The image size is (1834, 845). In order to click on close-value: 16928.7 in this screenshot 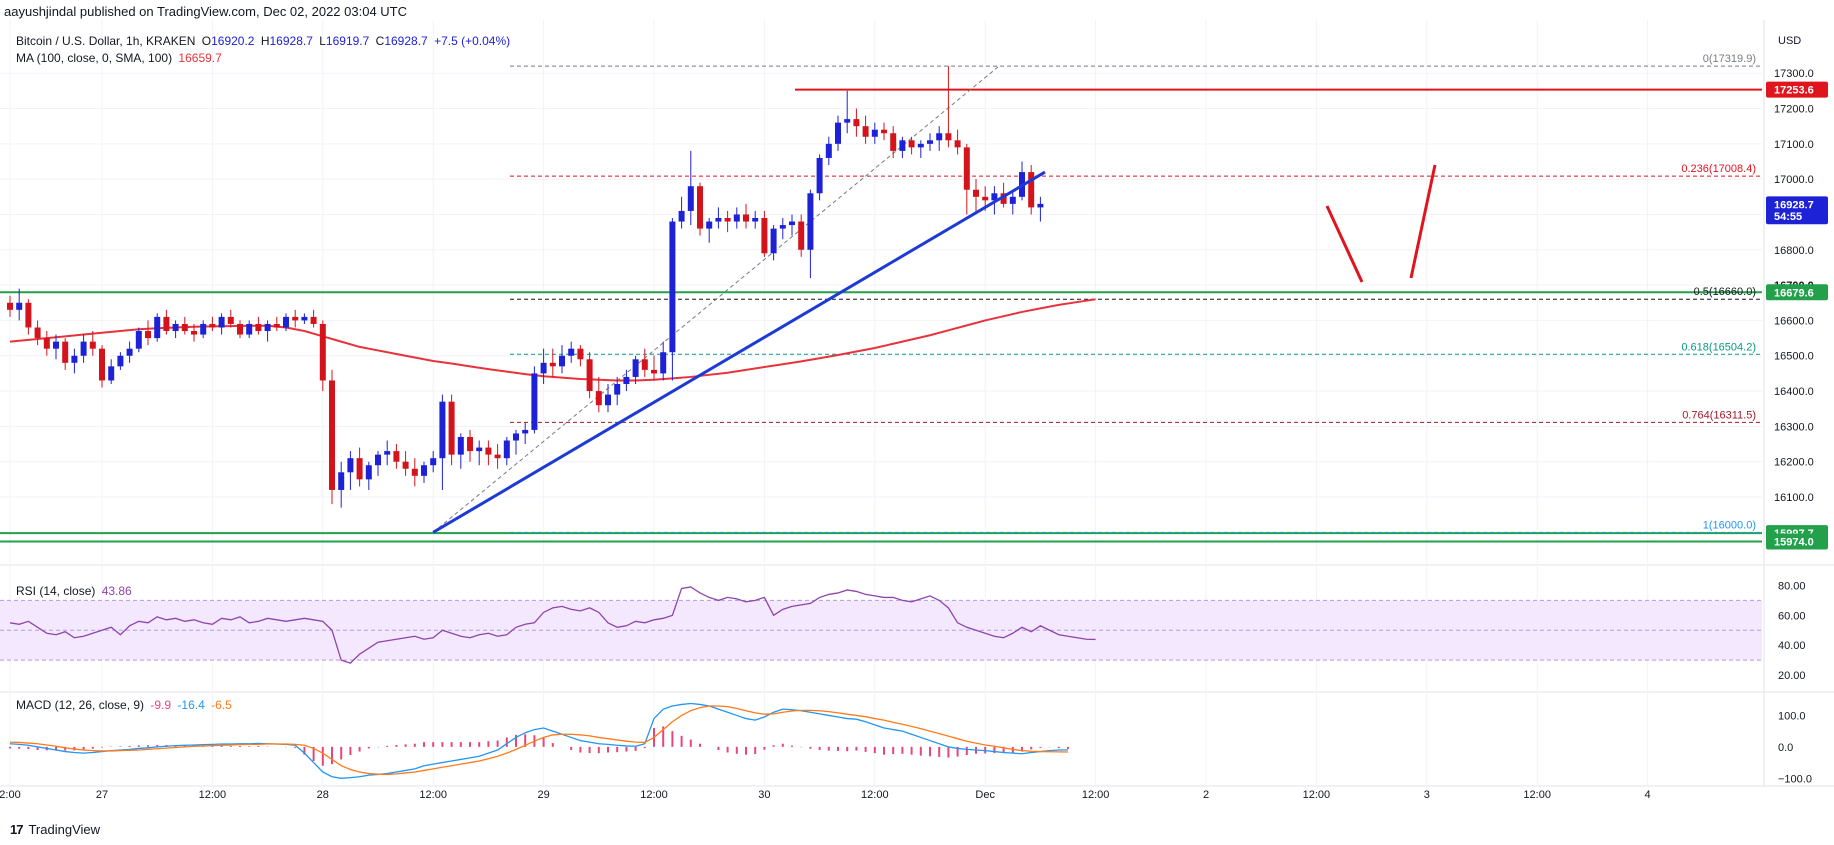, I will do `click(406, 41)`.